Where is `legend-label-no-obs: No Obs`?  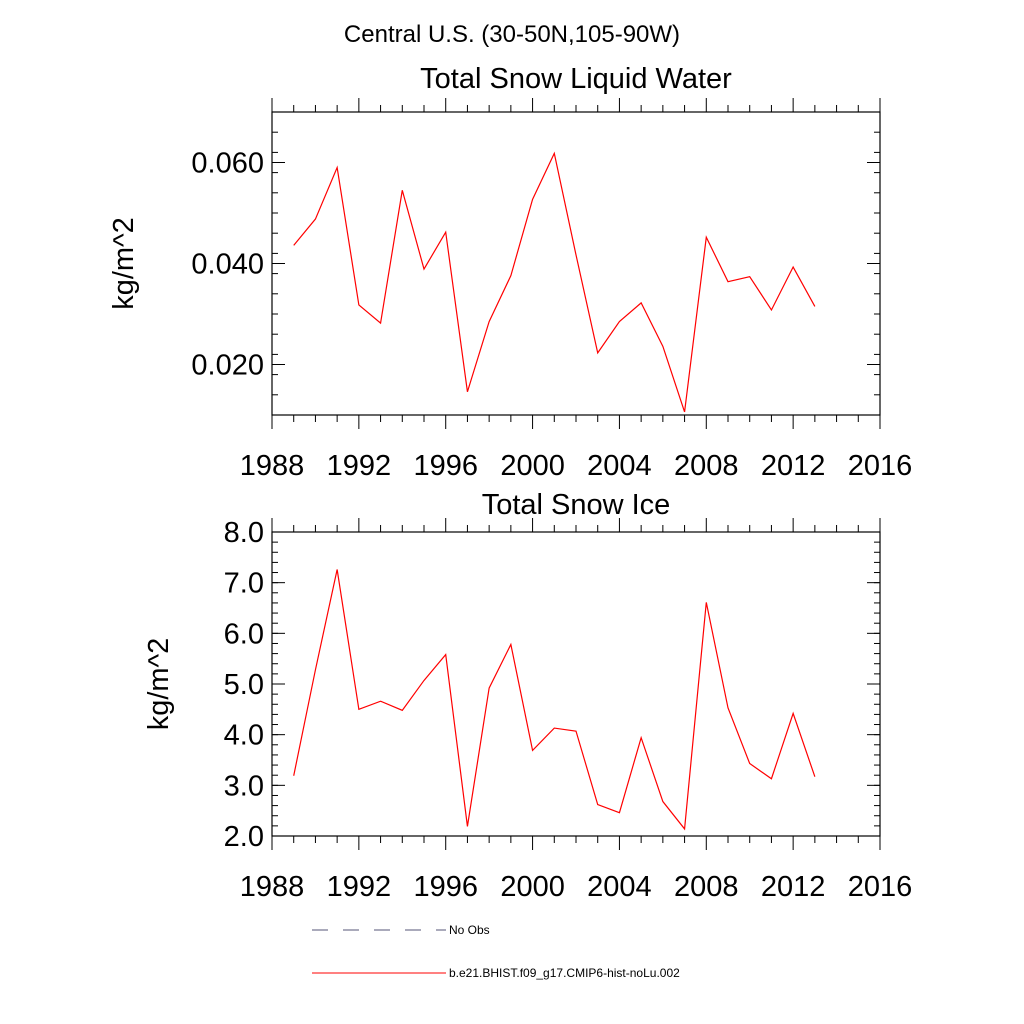 legend-label-no-obs: No Obs is located at coordinates (469, 930).